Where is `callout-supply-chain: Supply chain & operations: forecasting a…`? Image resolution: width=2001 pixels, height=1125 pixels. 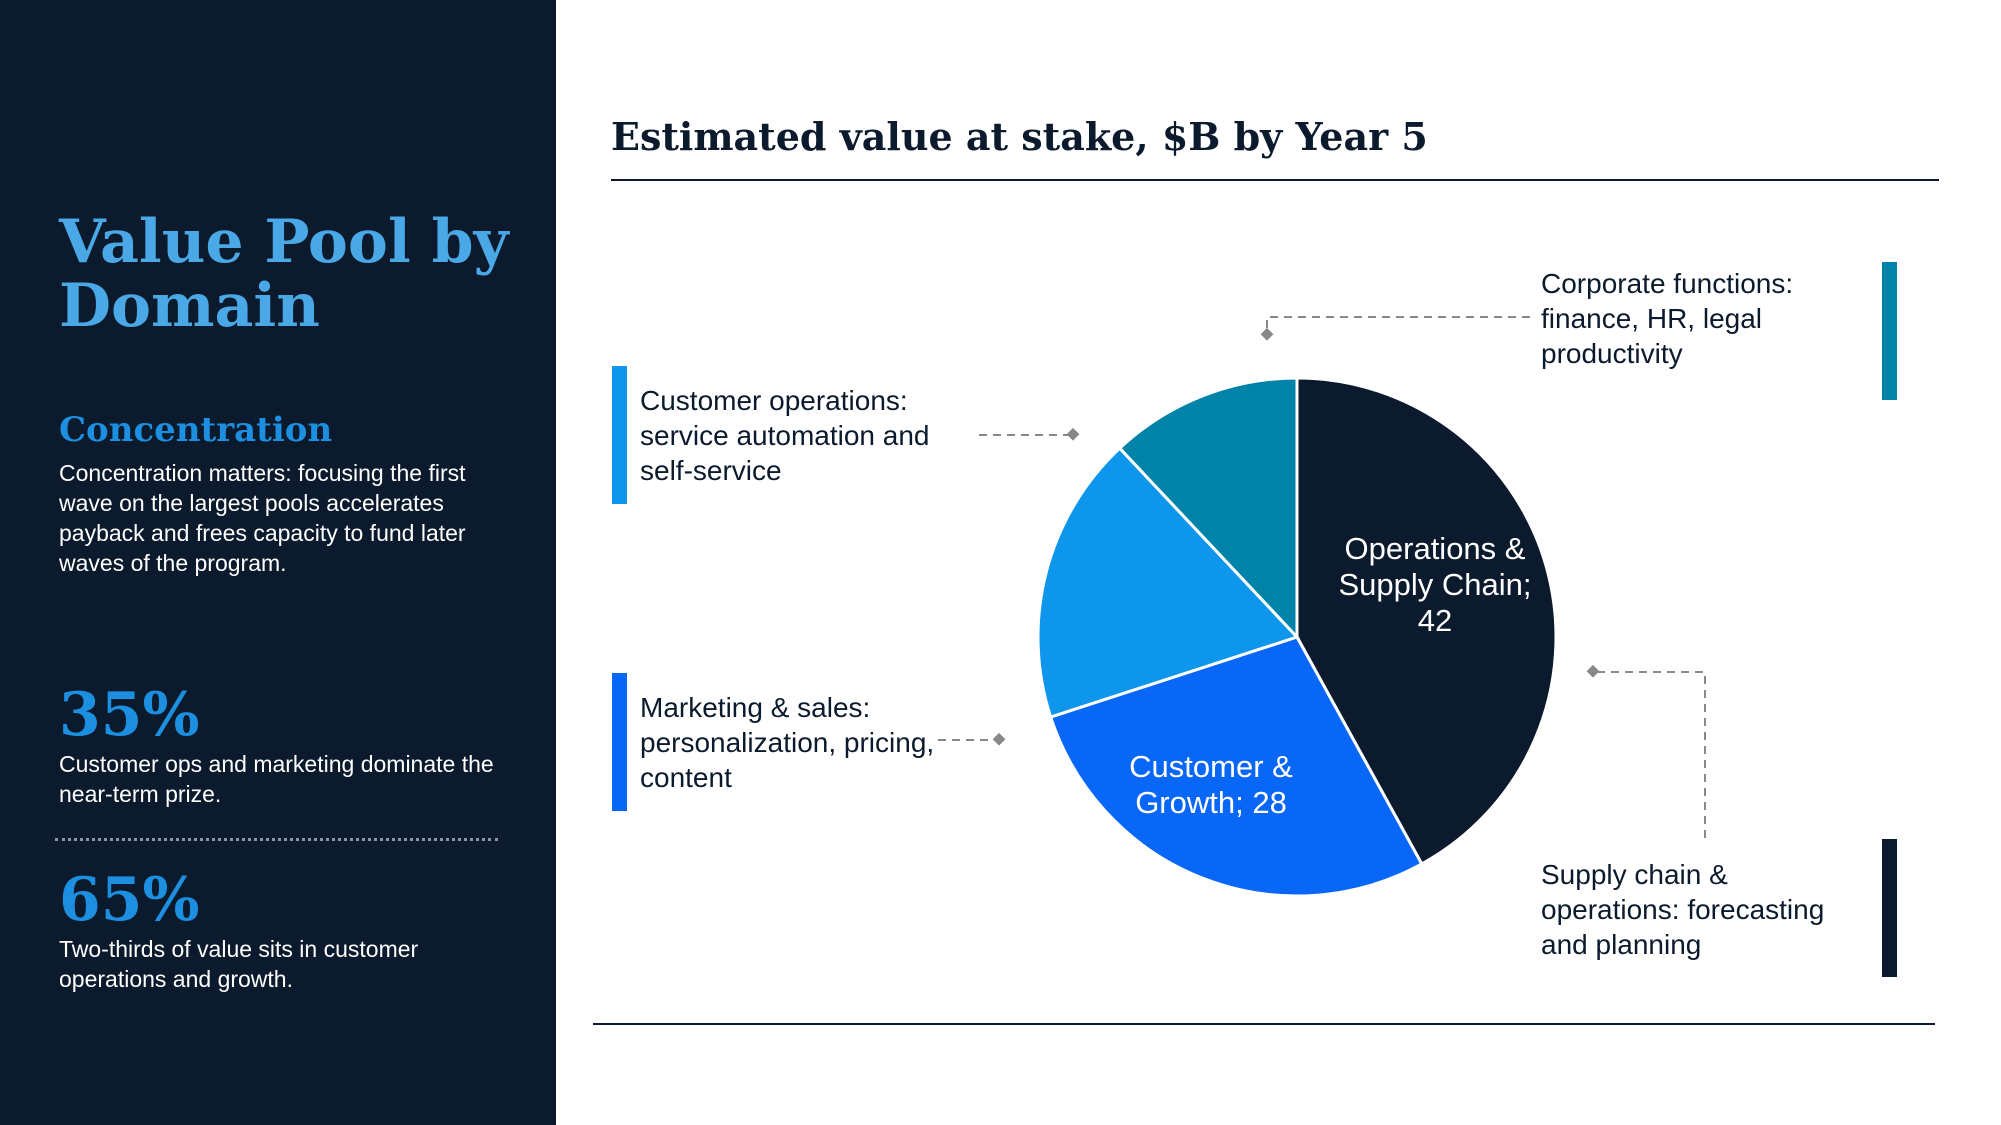 callout-supply-chain: Supply chain & operations: forecasting a… is located at coordinates (1683, 909).